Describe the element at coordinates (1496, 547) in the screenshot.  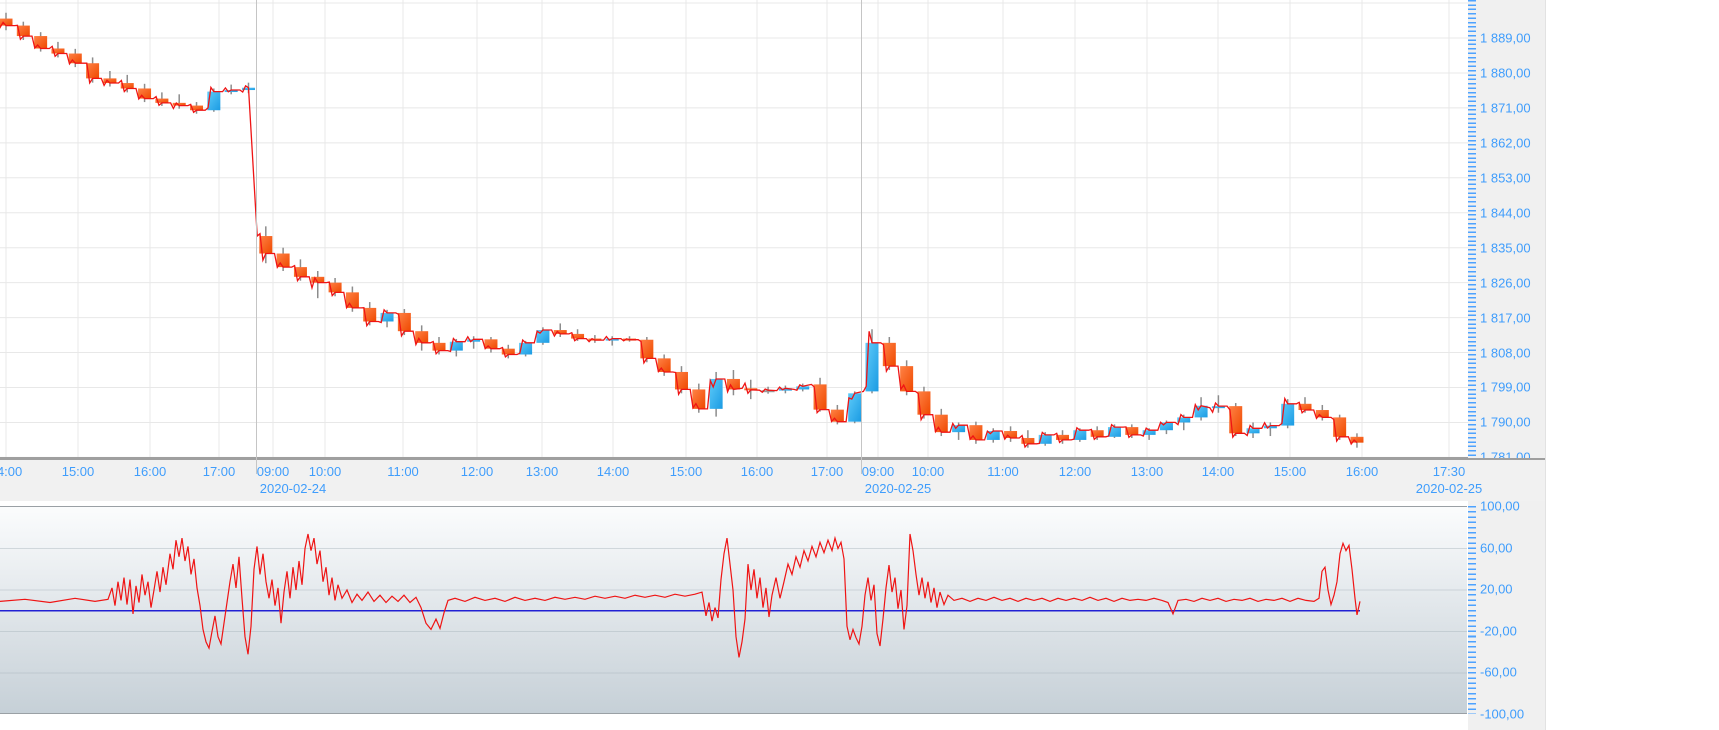
I see `oscillator-axis-label: 60,00` at that location.